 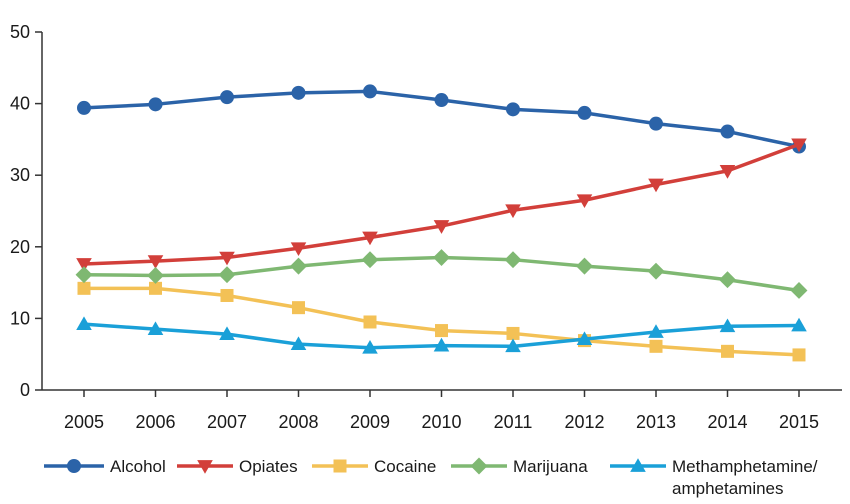 What do you see at coordinates (155, 422) in the screenshot?
I see `x-tick-label: 2006` at bounding box center [155, 422].